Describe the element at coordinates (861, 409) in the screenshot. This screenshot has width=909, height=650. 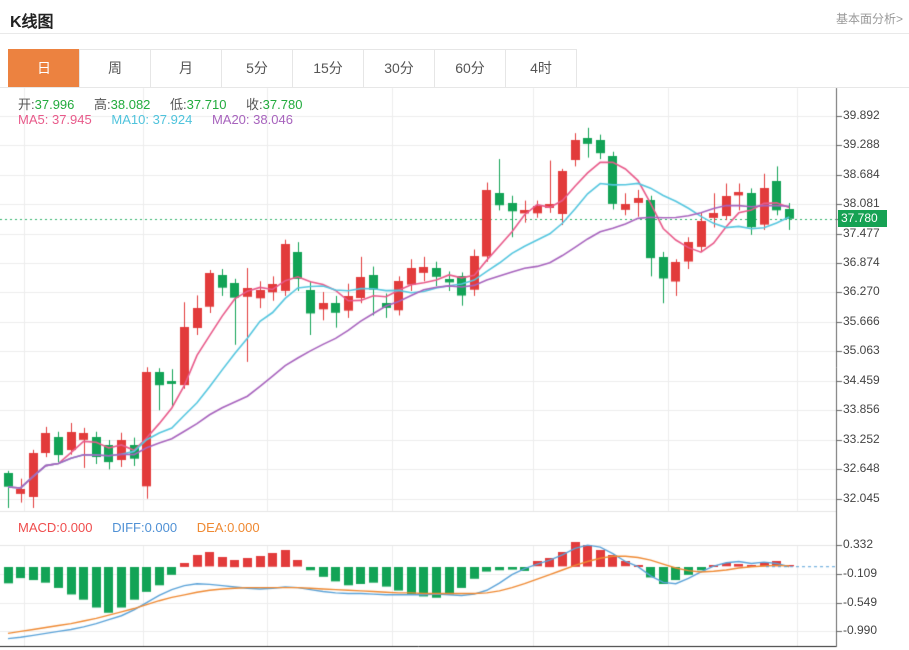
I see `price-axis-label: 33.856` at that location.